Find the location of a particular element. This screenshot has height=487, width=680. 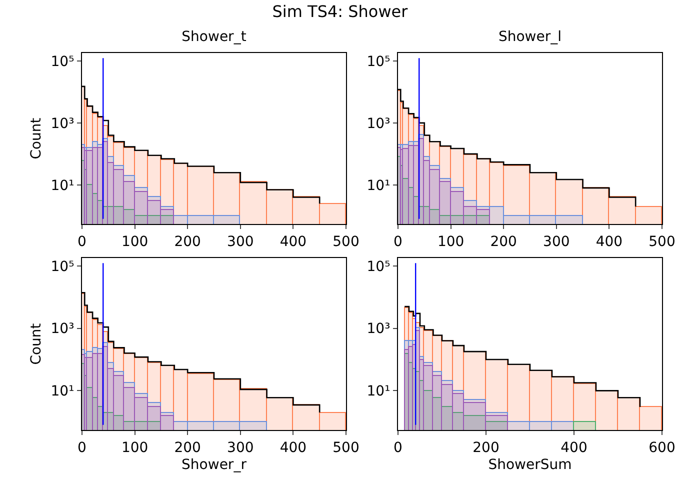

chart-title: Shower_t is located at coordinates (214, 36).